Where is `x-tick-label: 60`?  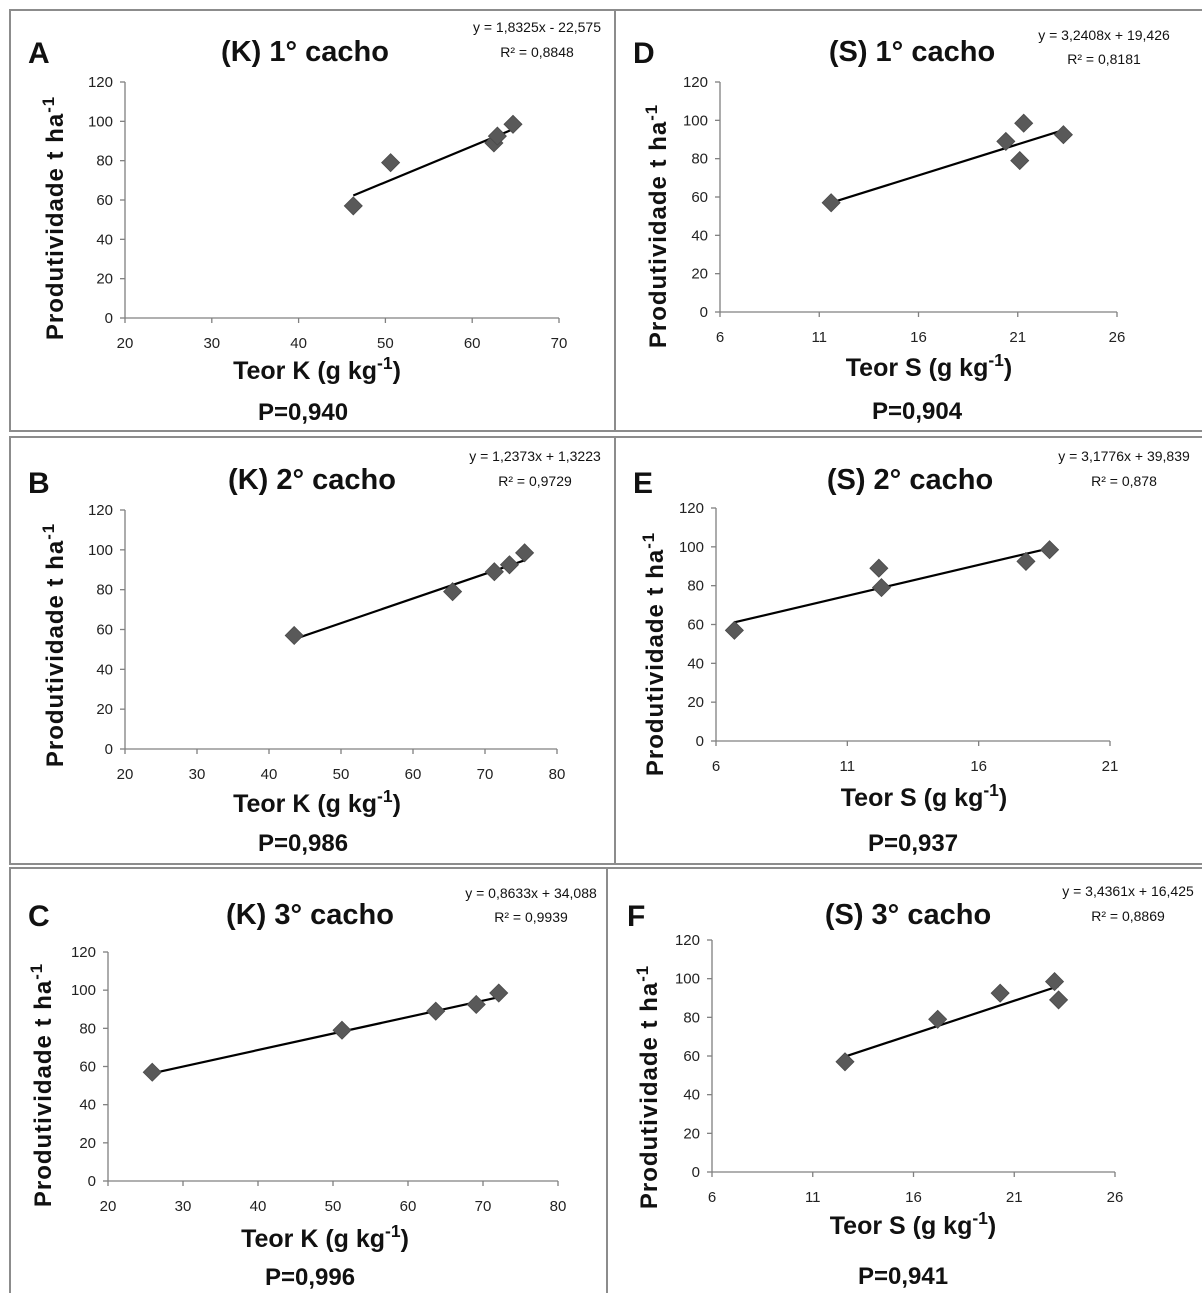 x-tick-label: 60 is located at coordinates (472, 343).